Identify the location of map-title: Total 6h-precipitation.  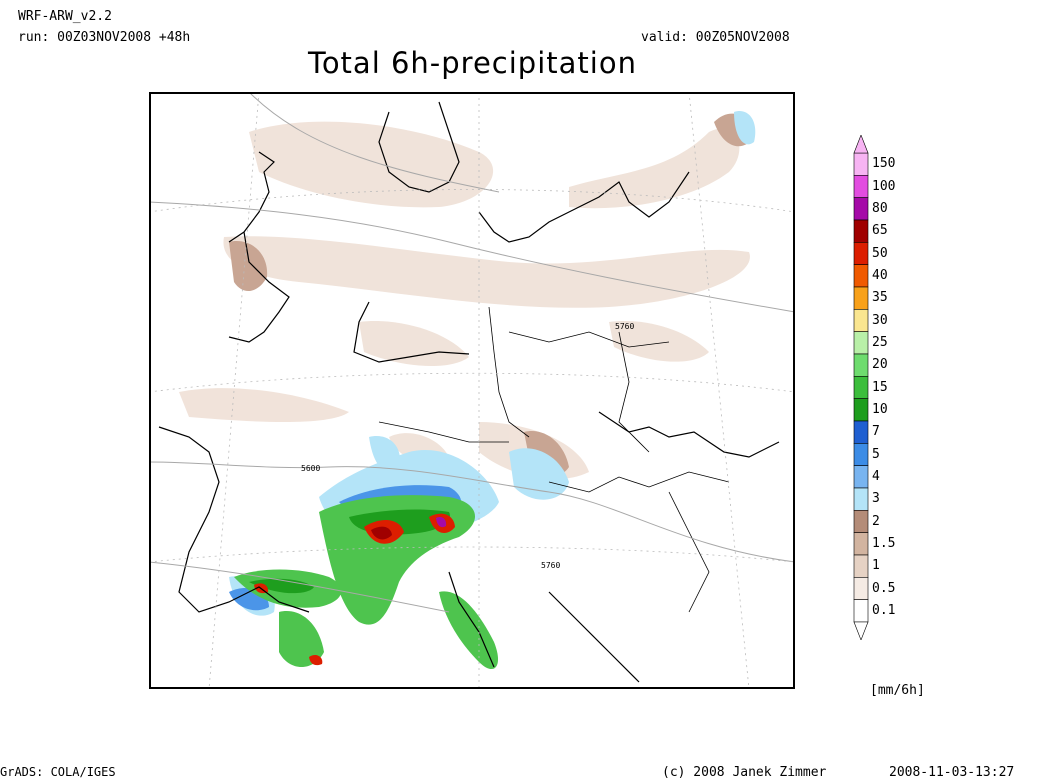
(472, 63).